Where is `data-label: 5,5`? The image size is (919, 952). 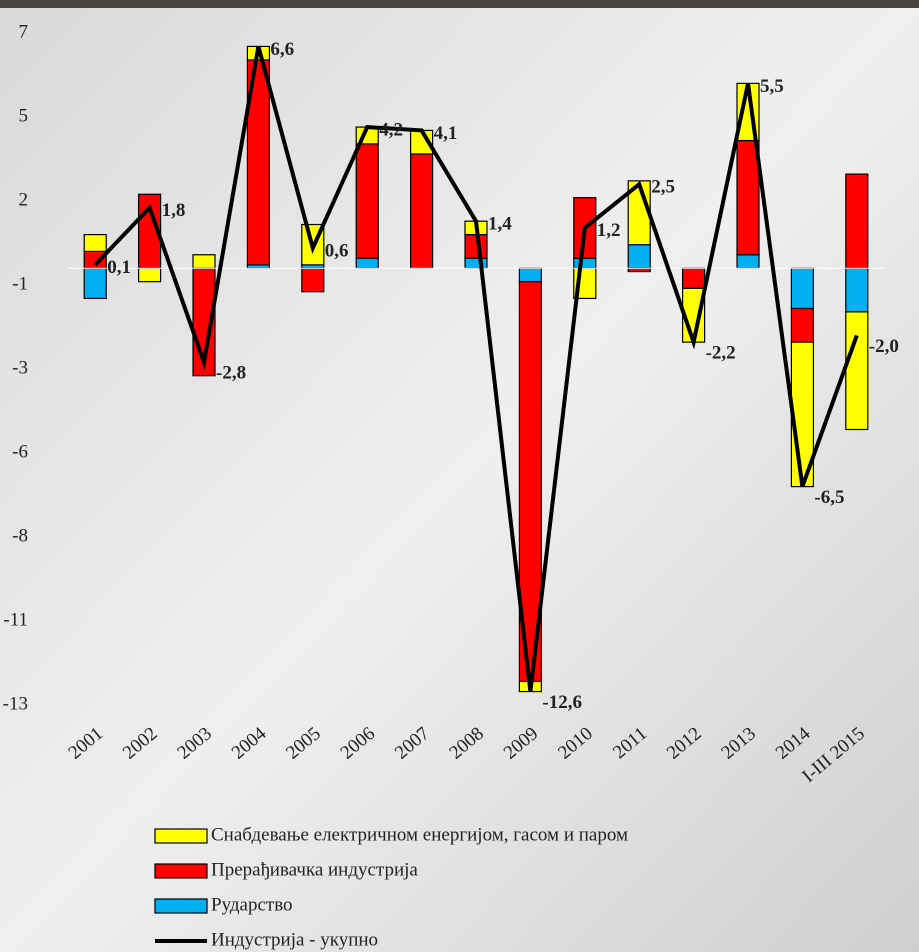
data-label: 5,5 is located at coordinates (772, 86).